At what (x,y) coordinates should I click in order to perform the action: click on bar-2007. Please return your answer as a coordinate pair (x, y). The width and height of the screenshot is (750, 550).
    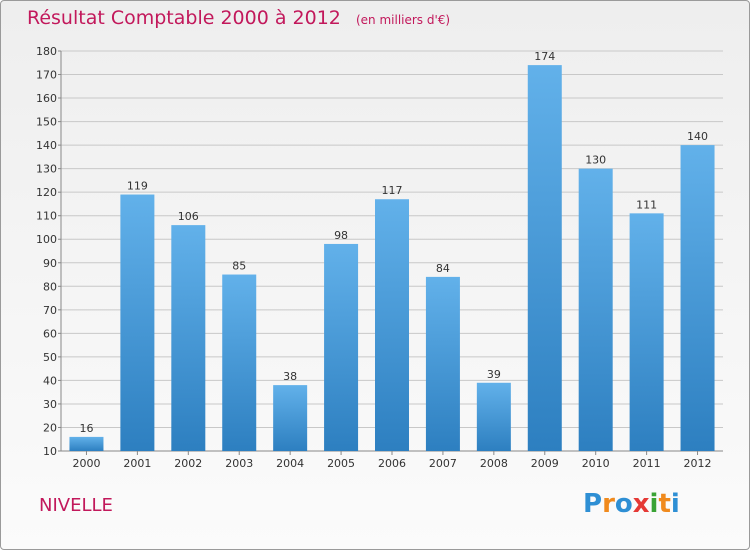
    Looking at the image, I should click on (442, 363).